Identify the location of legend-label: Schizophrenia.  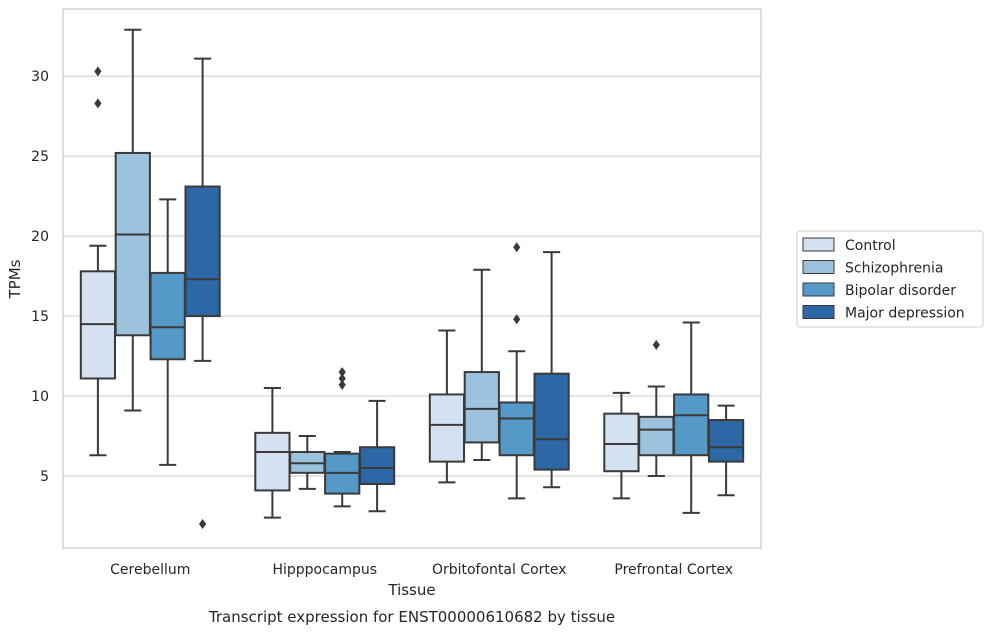
(894, 269).